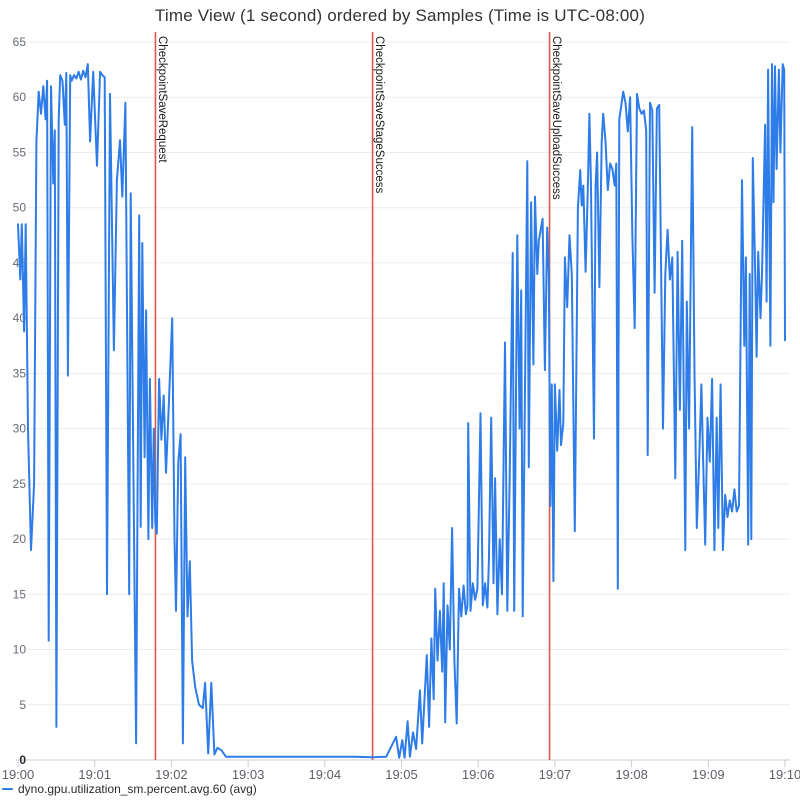 This screenshot has width=800, height=800. Describe the element at coordinates (20, 97) in the screenshot. I see `y-tick-label: 60` at that location.